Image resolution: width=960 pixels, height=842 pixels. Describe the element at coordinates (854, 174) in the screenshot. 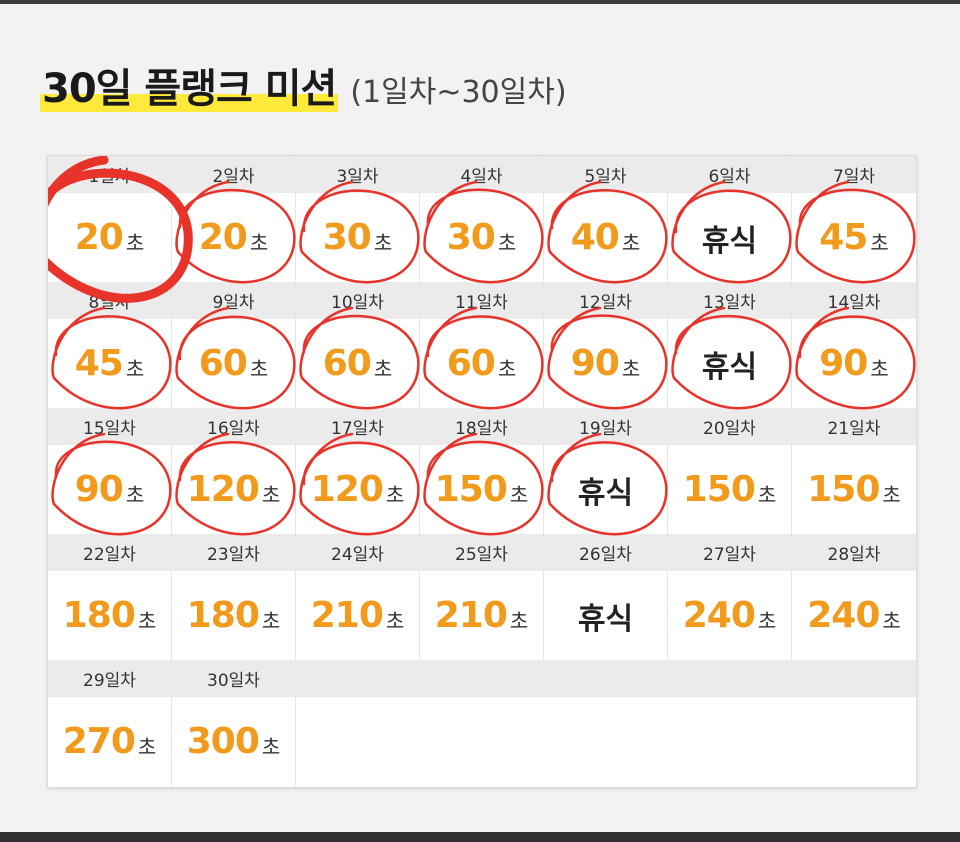

I see `day-label: 7일차` at that location.